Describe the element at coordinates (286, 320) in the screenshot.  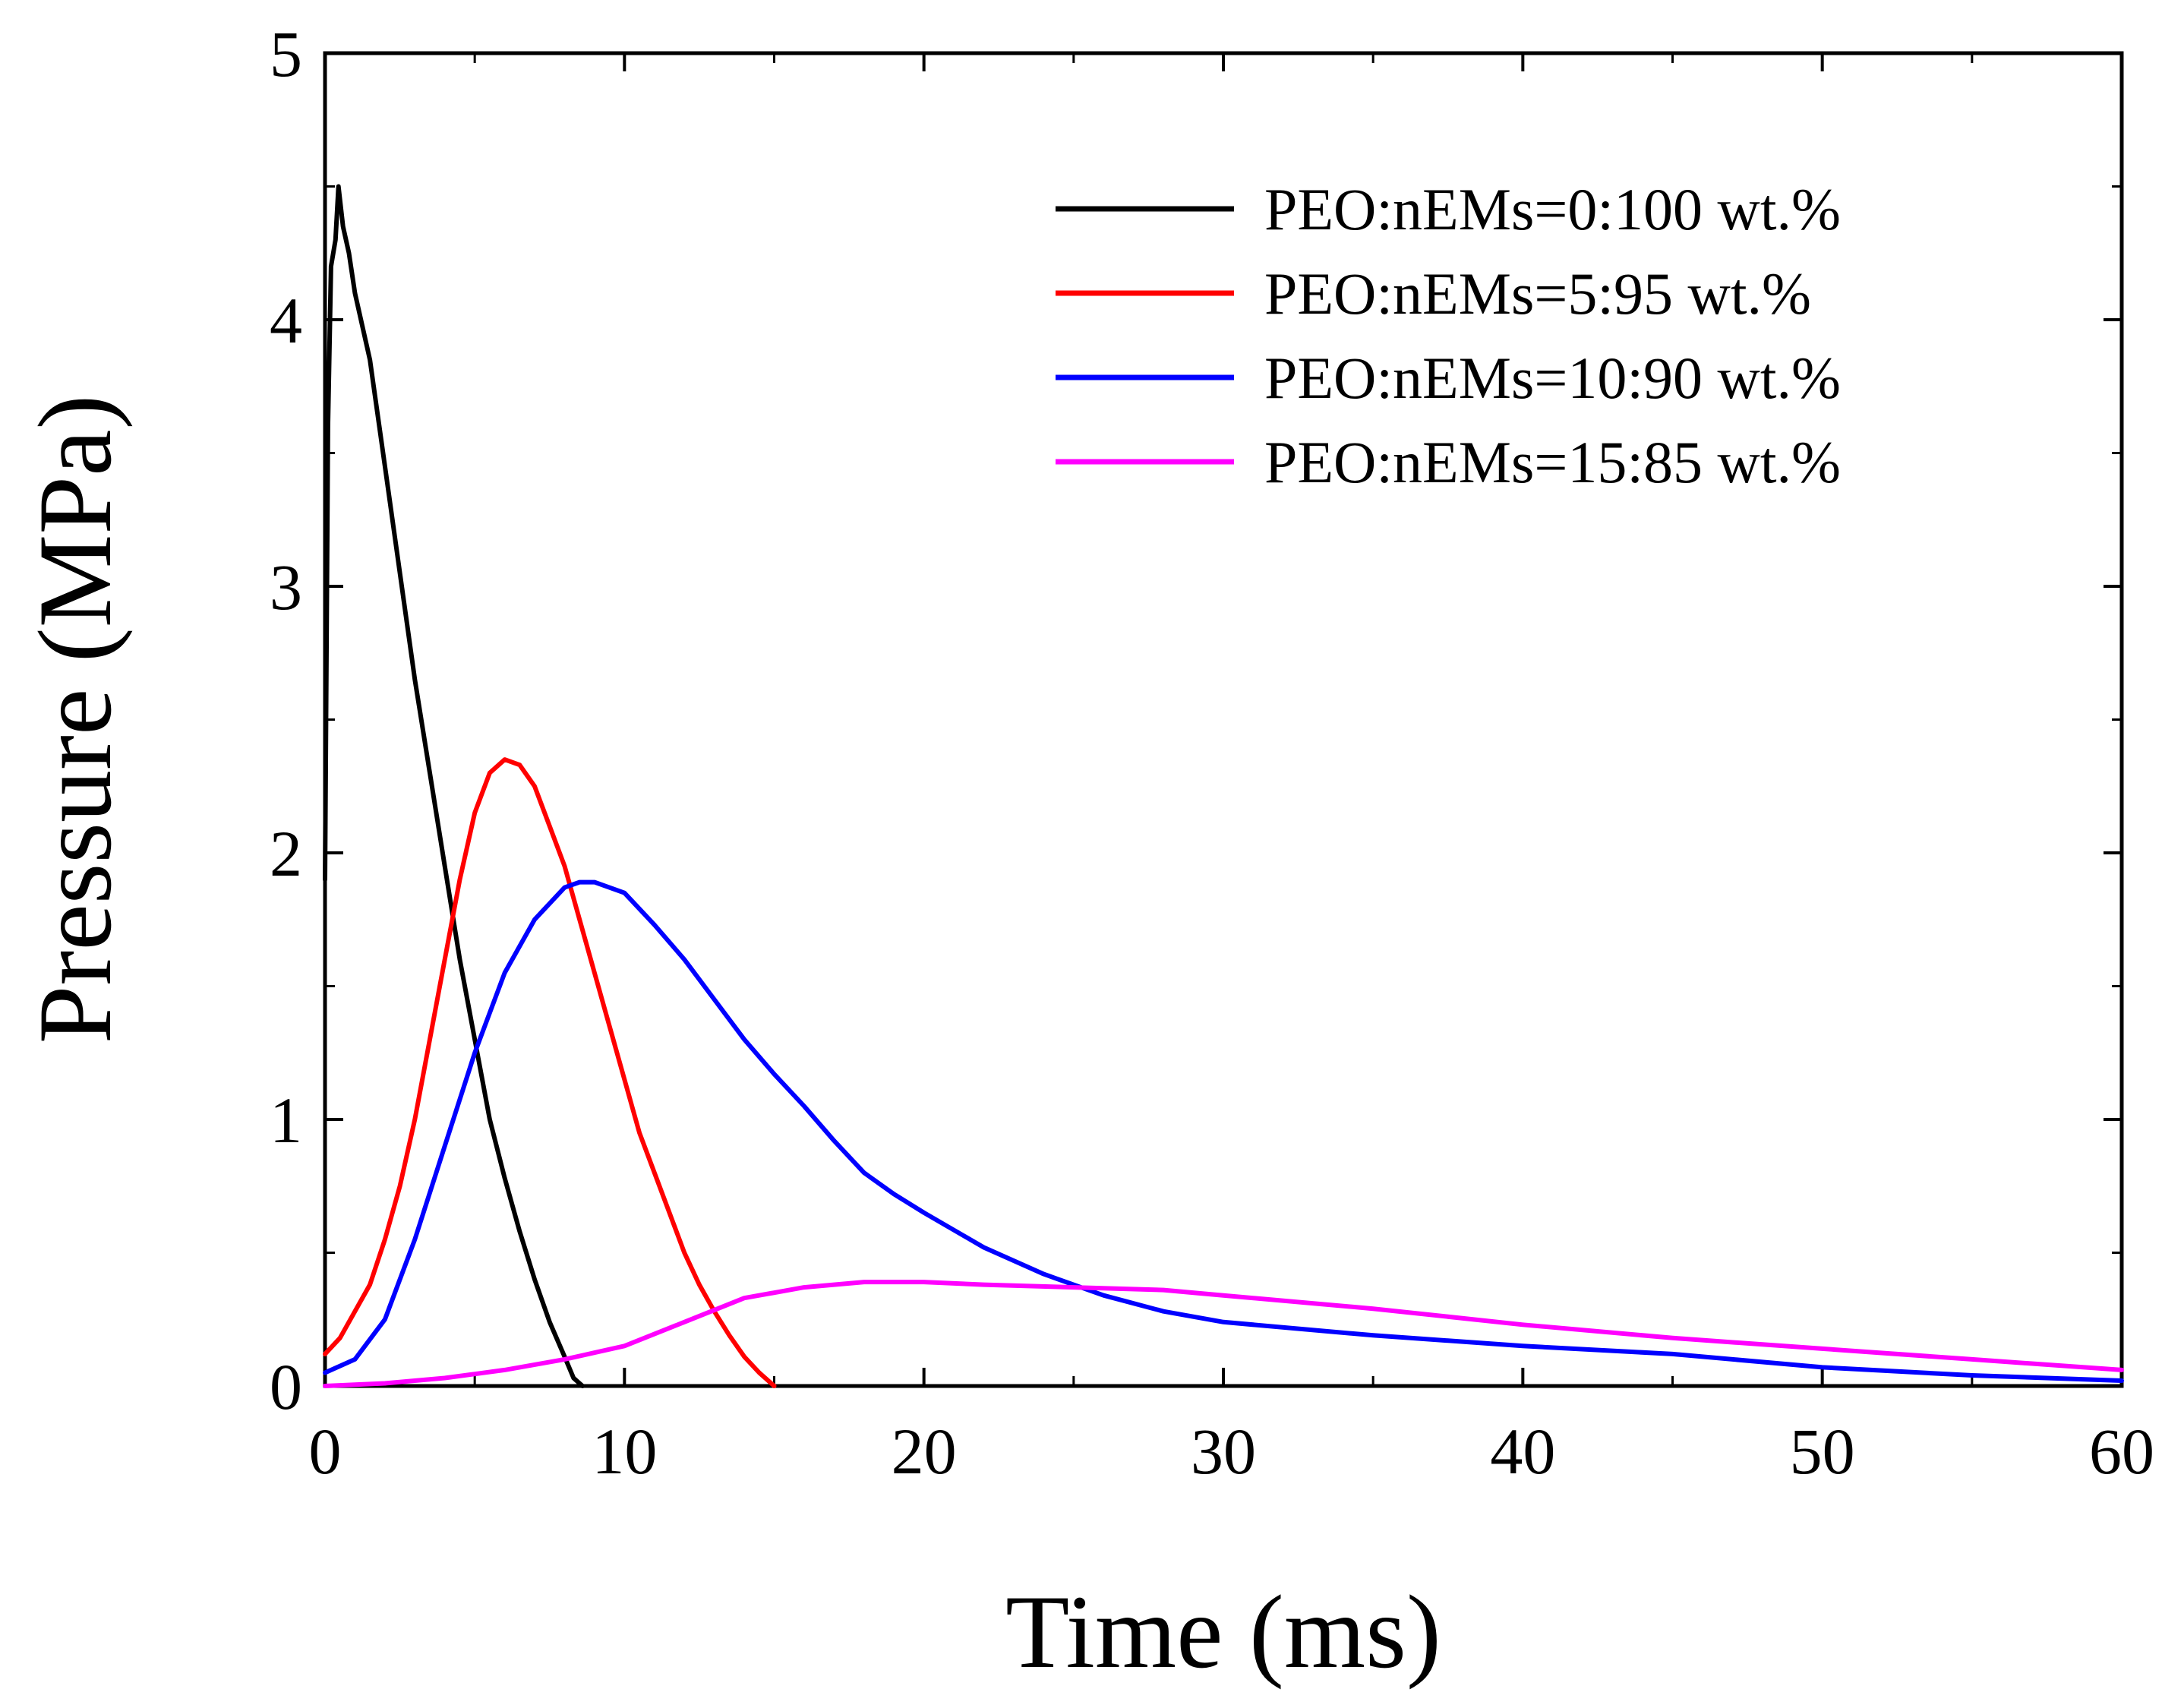
I see `y-tick-label: 4` at that location.